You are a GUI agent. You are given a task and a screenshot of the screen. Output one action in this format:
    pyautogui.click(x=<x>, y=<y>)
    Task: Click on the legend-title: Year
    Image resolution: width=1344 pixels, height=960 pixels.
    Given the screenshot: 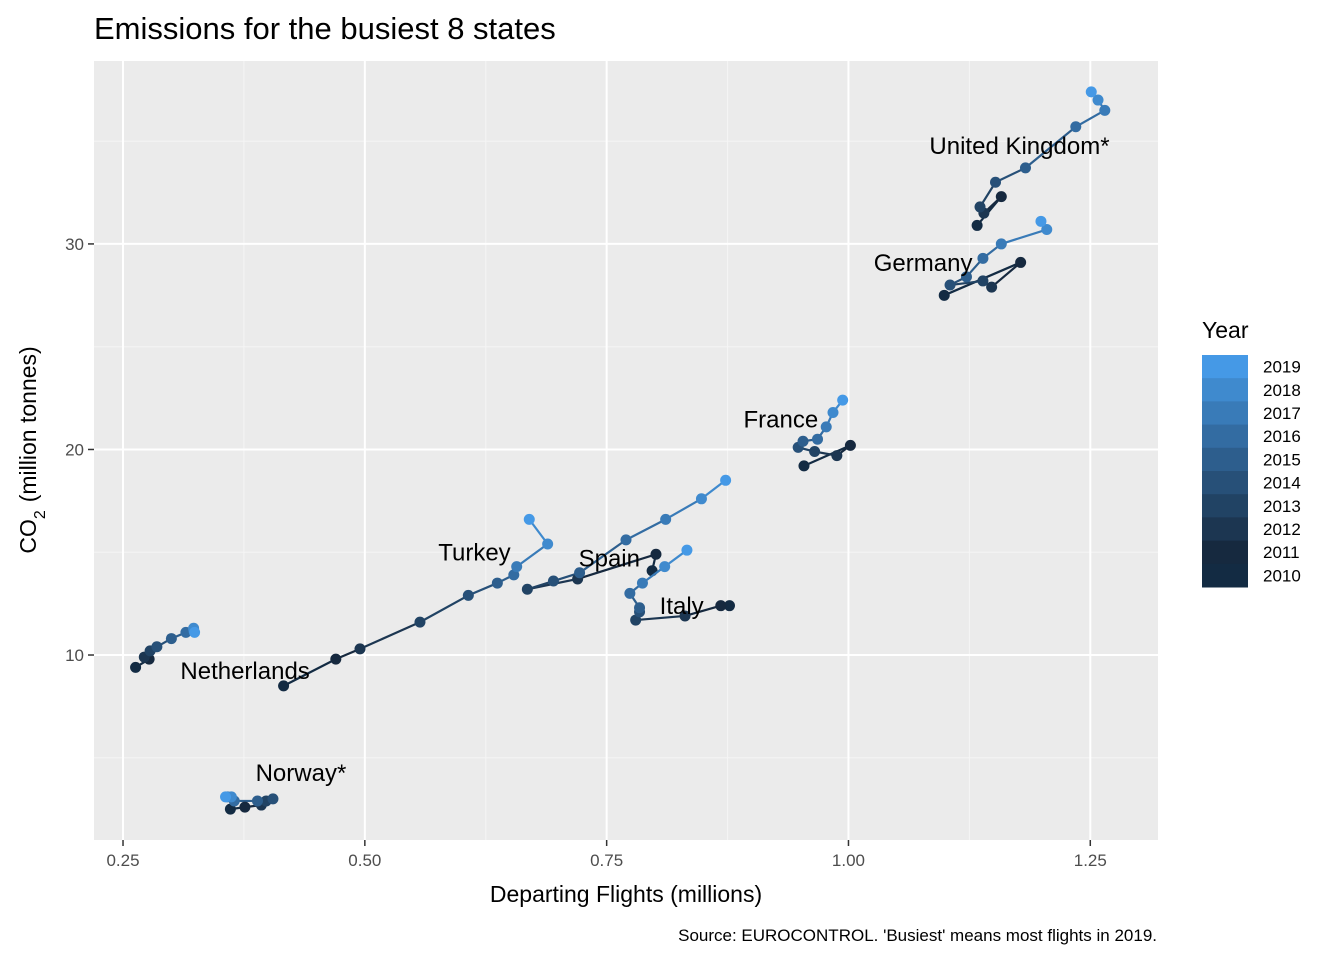 What is the action you would take?
    pyautogui.click(x=1225, y=330)
    